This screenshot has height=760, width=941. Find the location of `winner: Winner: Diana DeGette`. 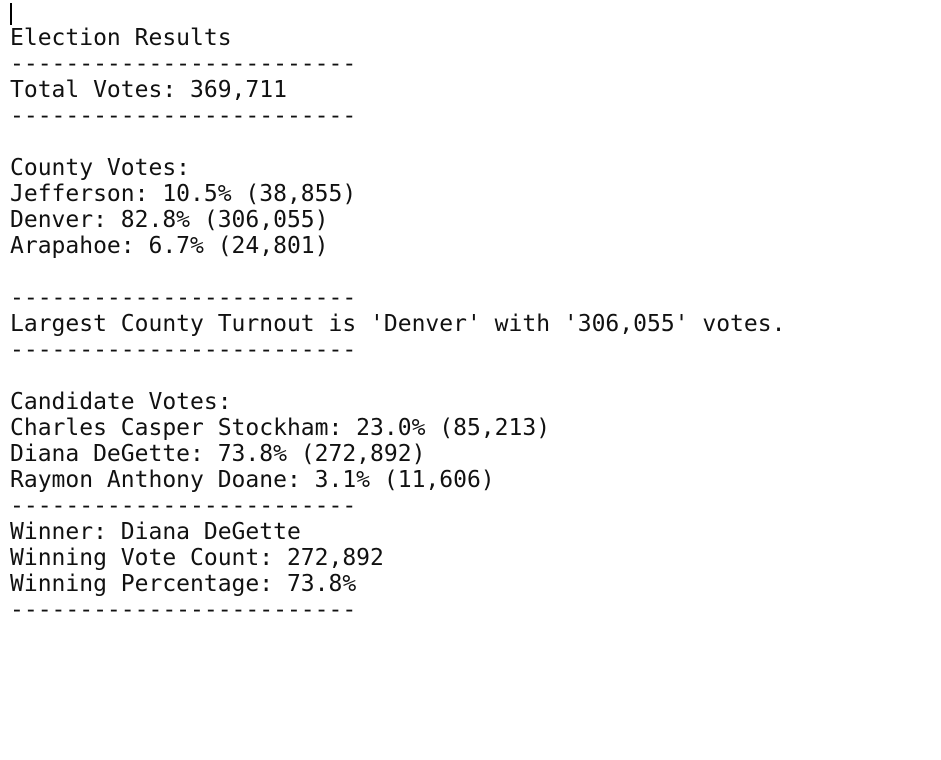

winner: Winner: Diana DeGette is located at coordinates (155, 532).